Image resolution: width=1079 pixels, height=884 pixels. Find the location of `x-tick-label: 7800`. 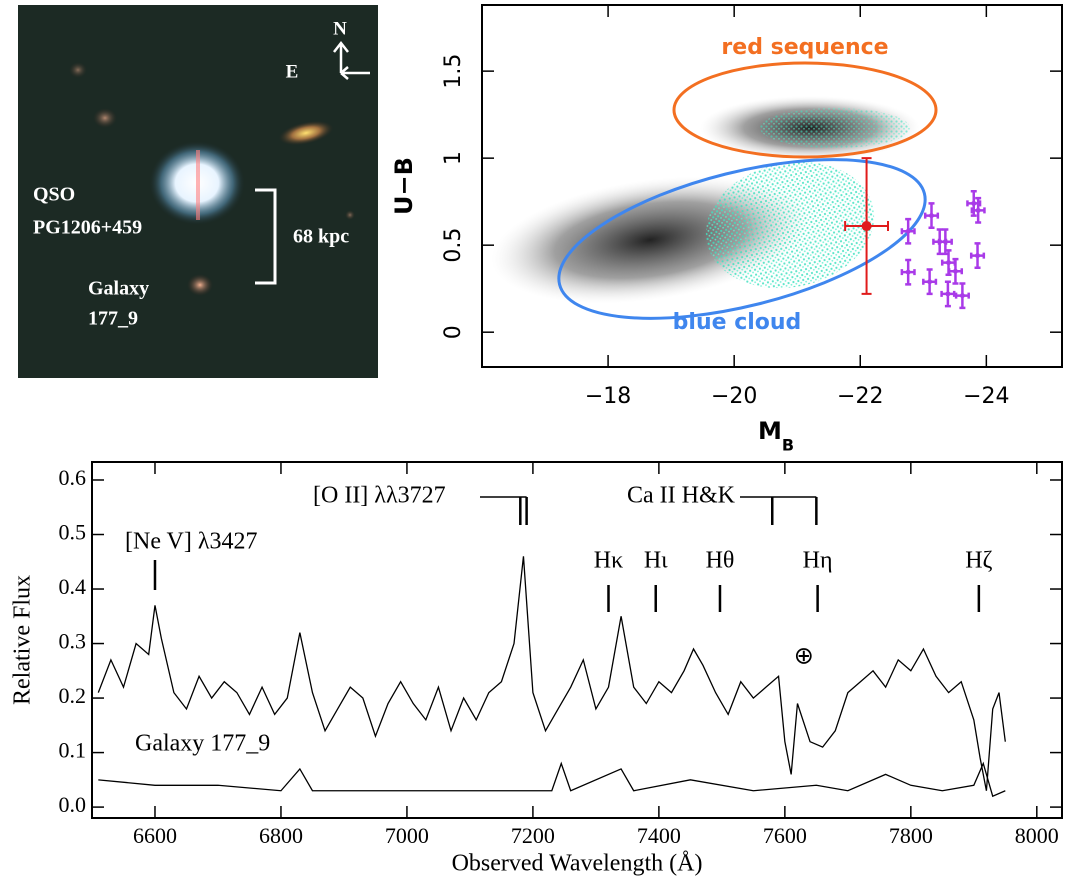

x-tick-label: 7800 is located at coordinates (911, 835).